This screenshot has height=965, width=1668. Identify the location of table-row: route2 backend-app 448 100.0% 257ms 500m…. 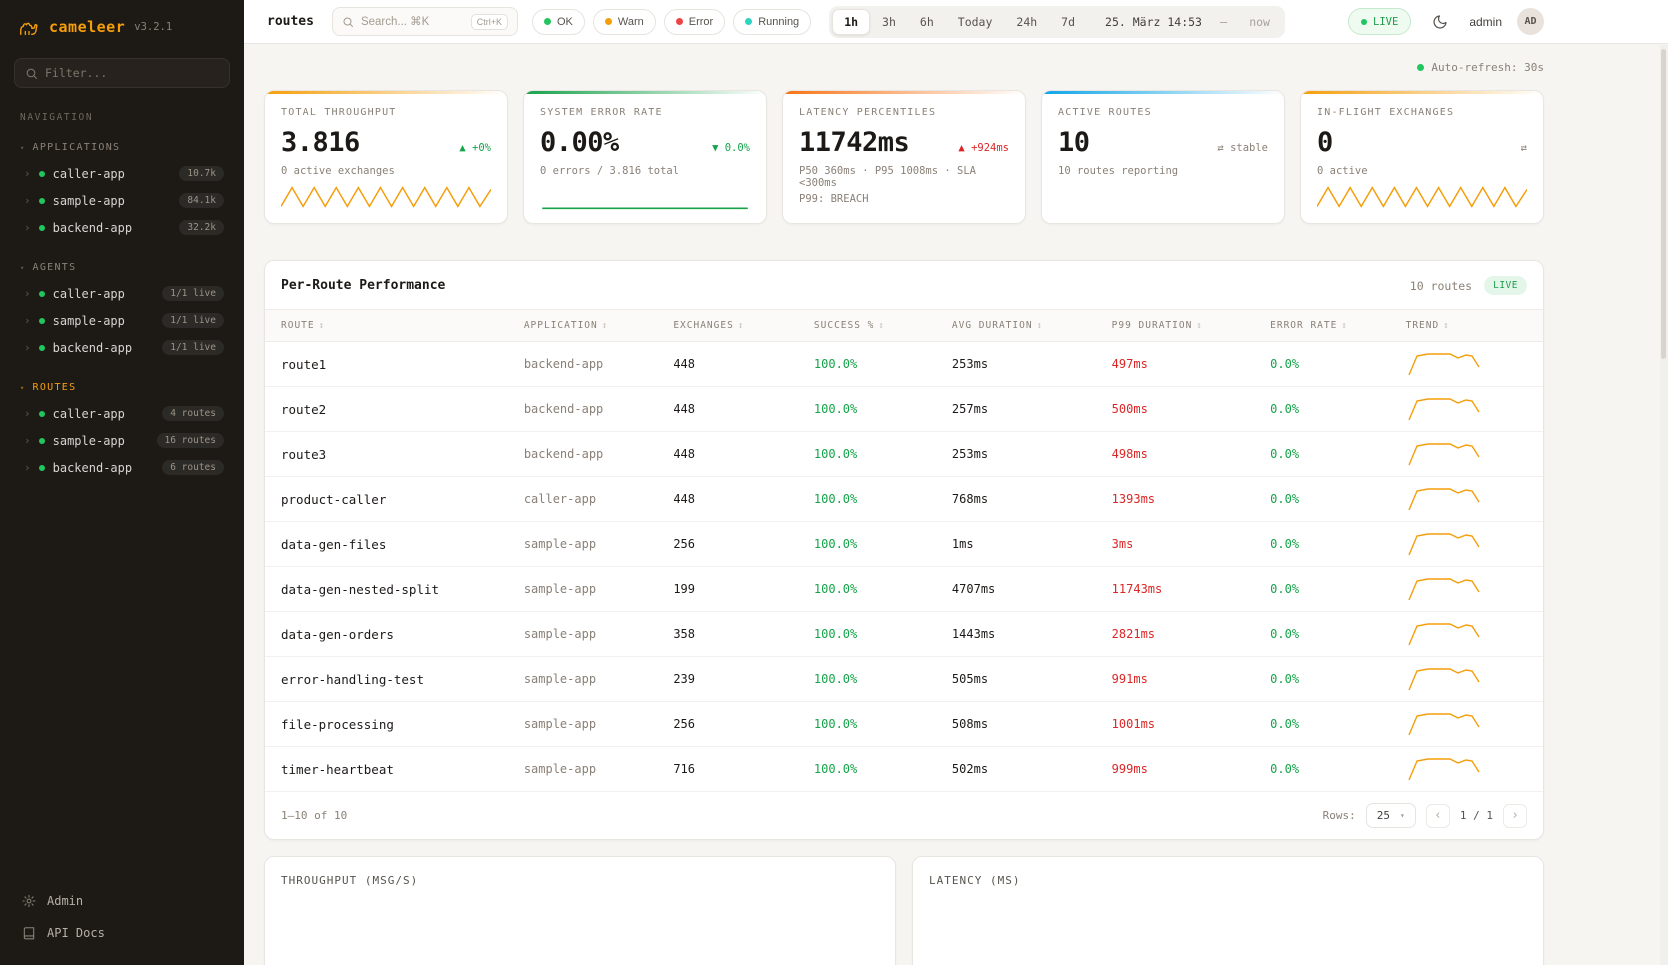
(904, 409).